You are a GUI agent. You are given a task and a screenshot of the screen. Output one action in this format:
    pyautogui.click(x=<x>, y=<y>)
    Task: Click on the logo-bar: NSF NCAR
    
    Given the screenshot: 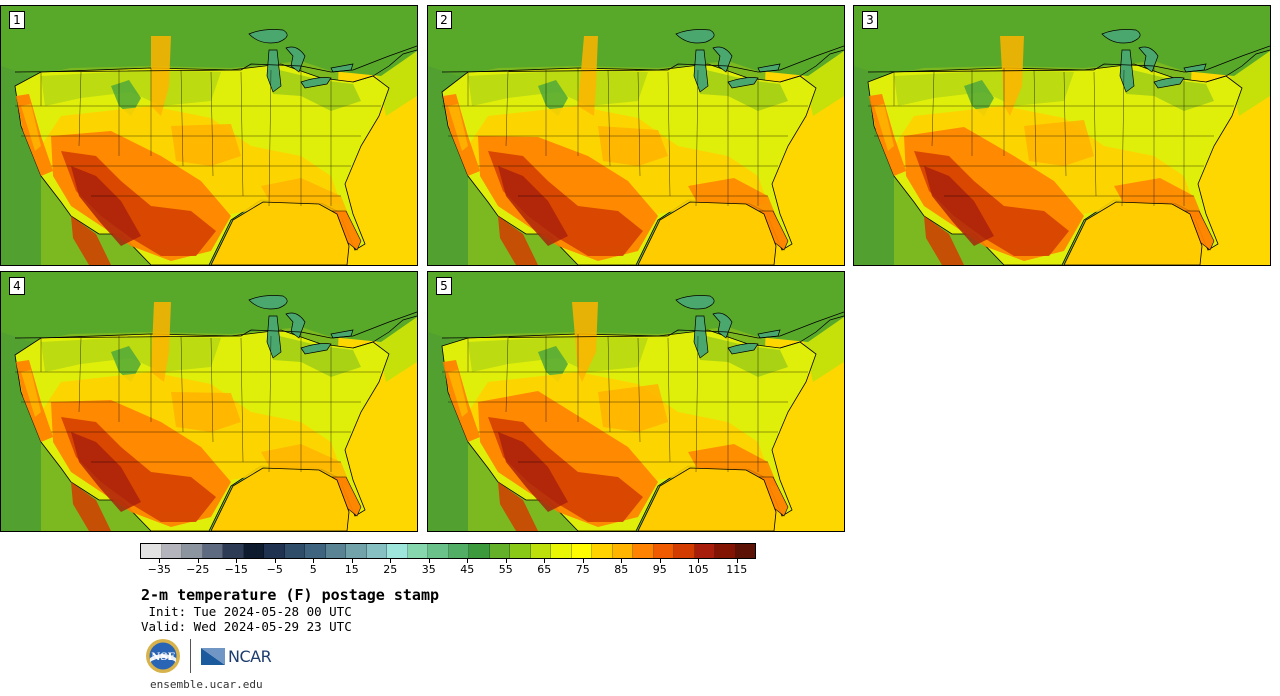 What is the action you would take?
    pyautogui.click(x=208, y=656)
    